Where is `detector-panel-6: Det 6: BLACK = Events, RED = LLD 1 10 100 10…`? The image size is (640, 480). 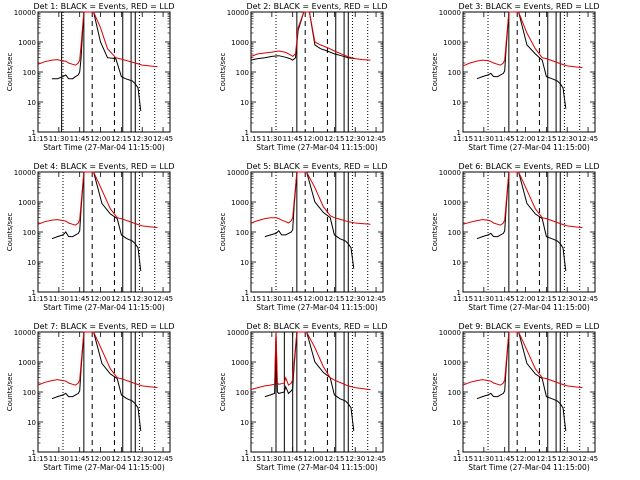
detector-panel-6: Det 6: BLACK = Events, RED = LLD 1 10 100 10… is located at coordinates (515, 237).